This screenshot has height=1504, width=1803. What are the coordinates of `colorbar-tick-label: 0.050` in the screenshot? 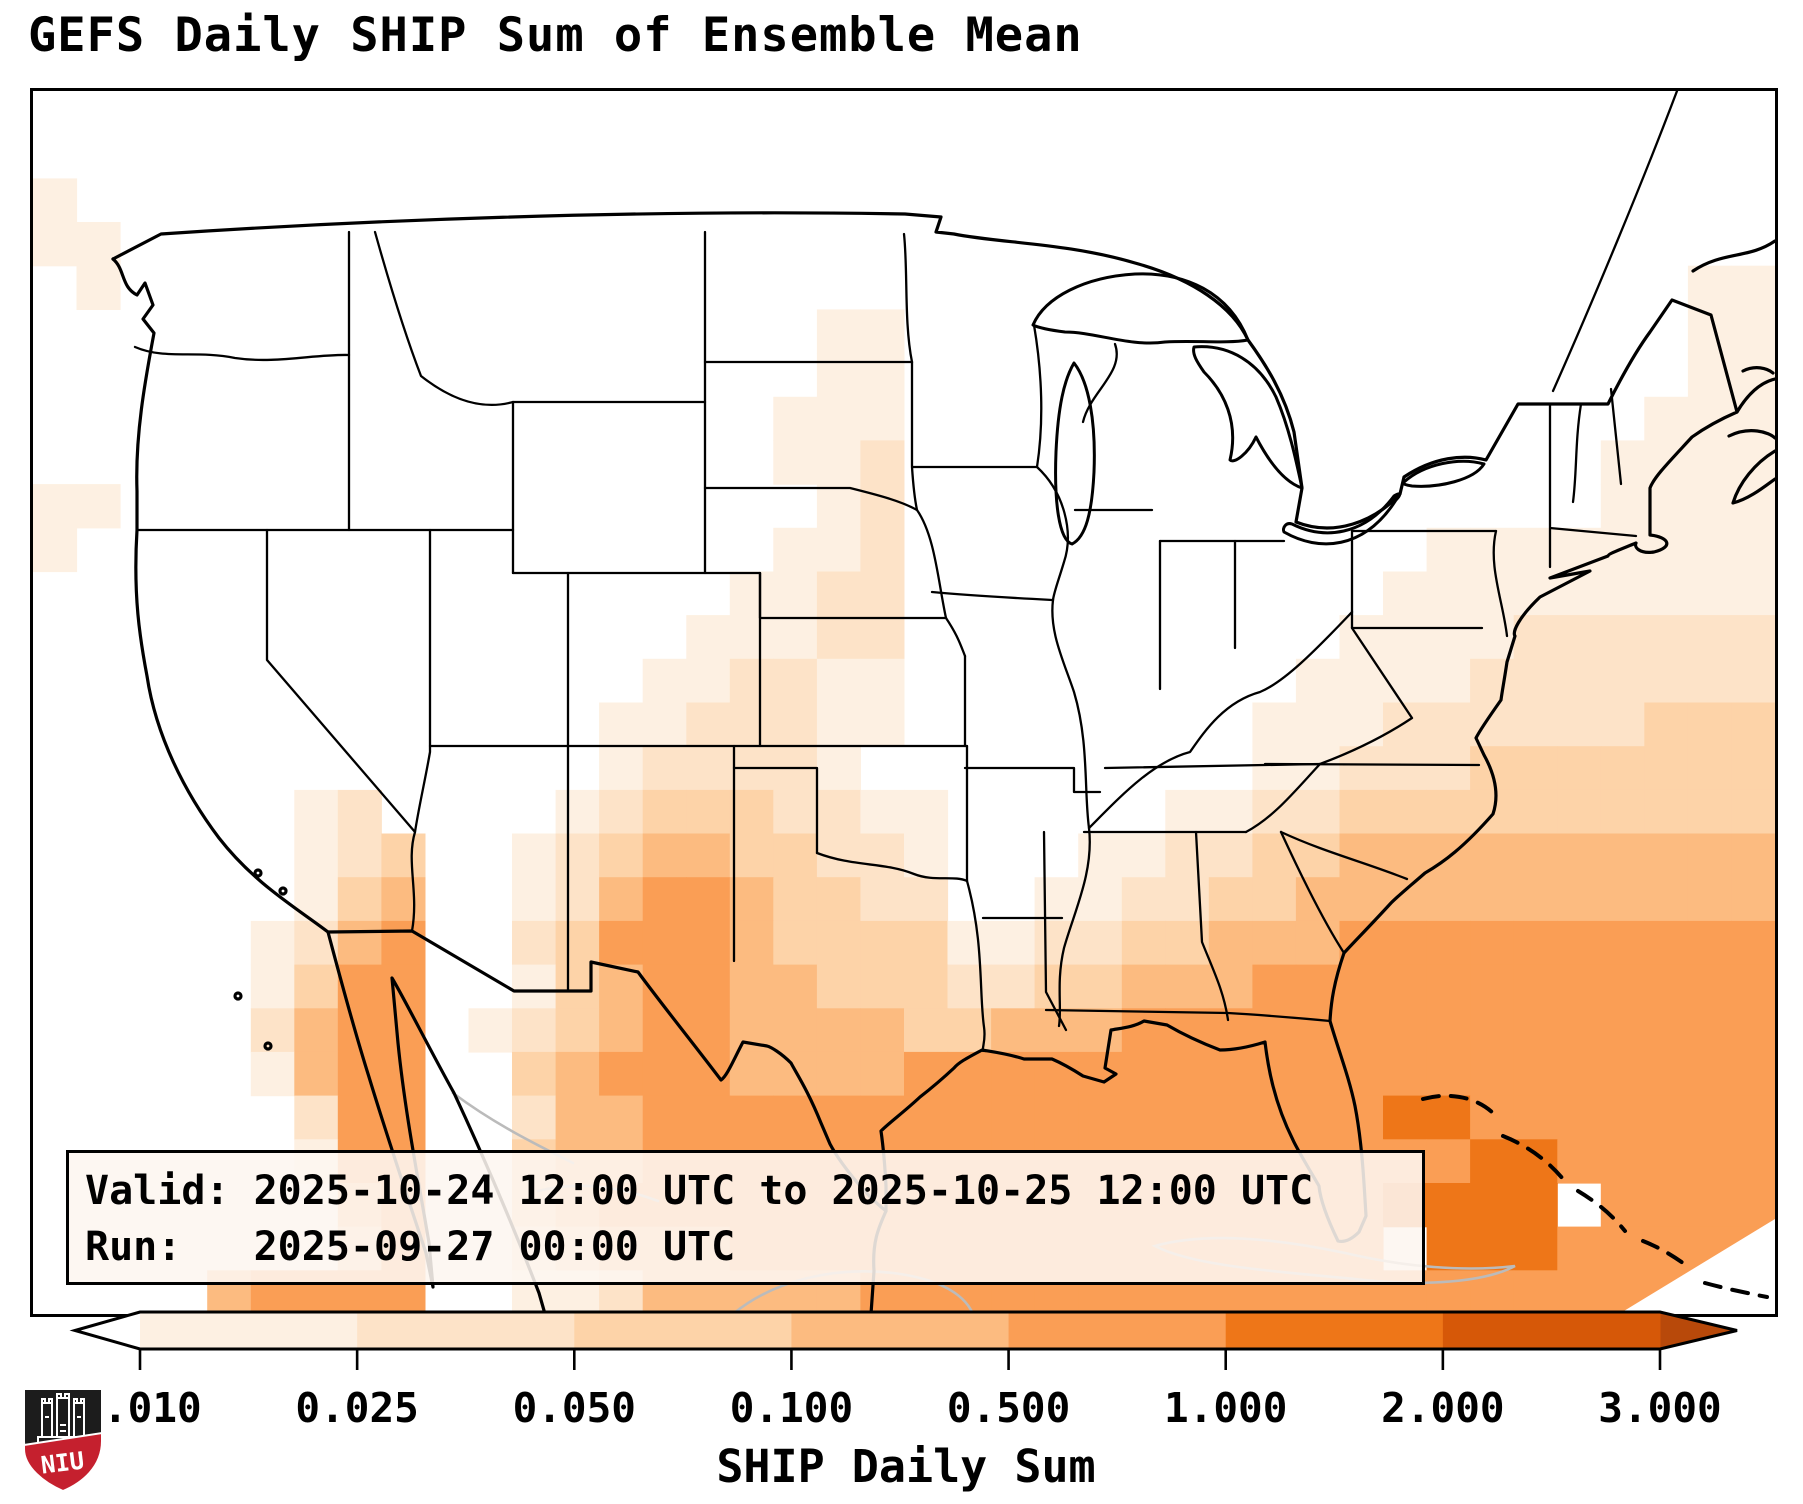 It's located at (574, 1408).